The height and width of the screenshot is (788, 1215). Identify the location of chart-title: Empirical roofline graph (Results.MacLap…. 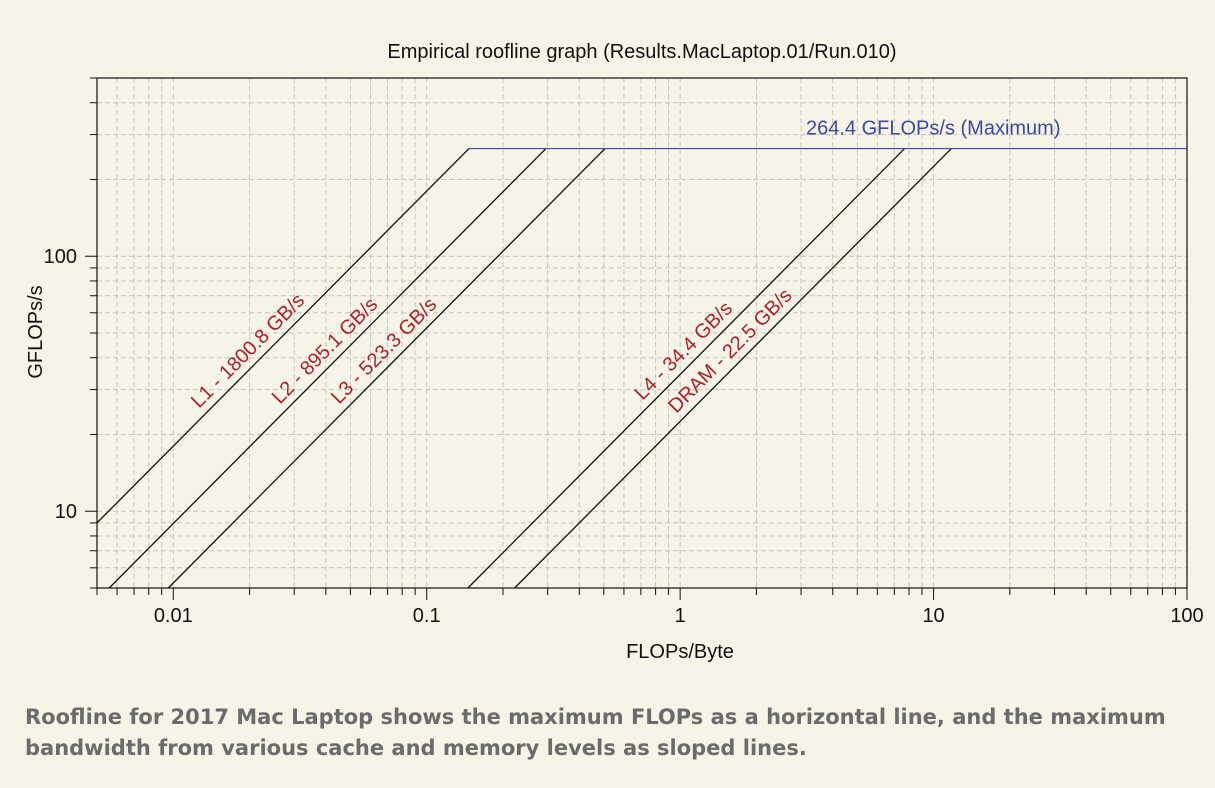
(641, 52).